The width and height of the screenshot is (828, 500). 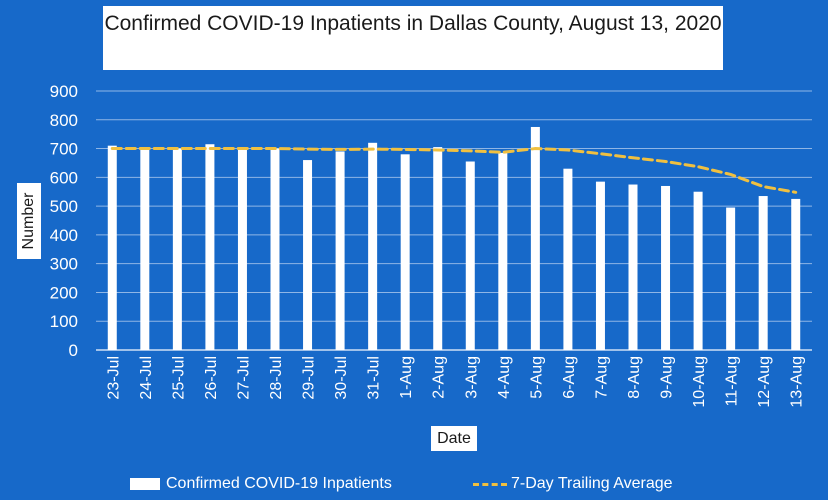 I want to click on y-tick-label: 900, so click(x=64, y=91).